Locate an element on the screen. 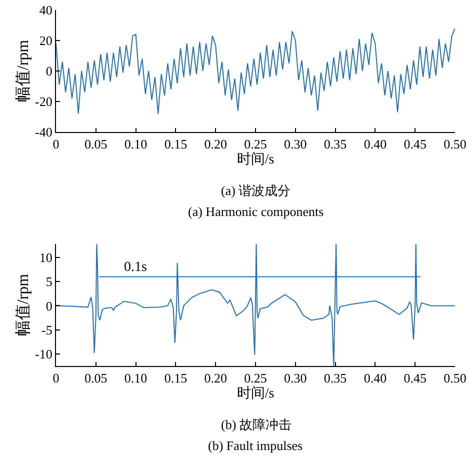 The image size is (475, 468). y-tick-label: -20 is located at coordinates (43, 102).